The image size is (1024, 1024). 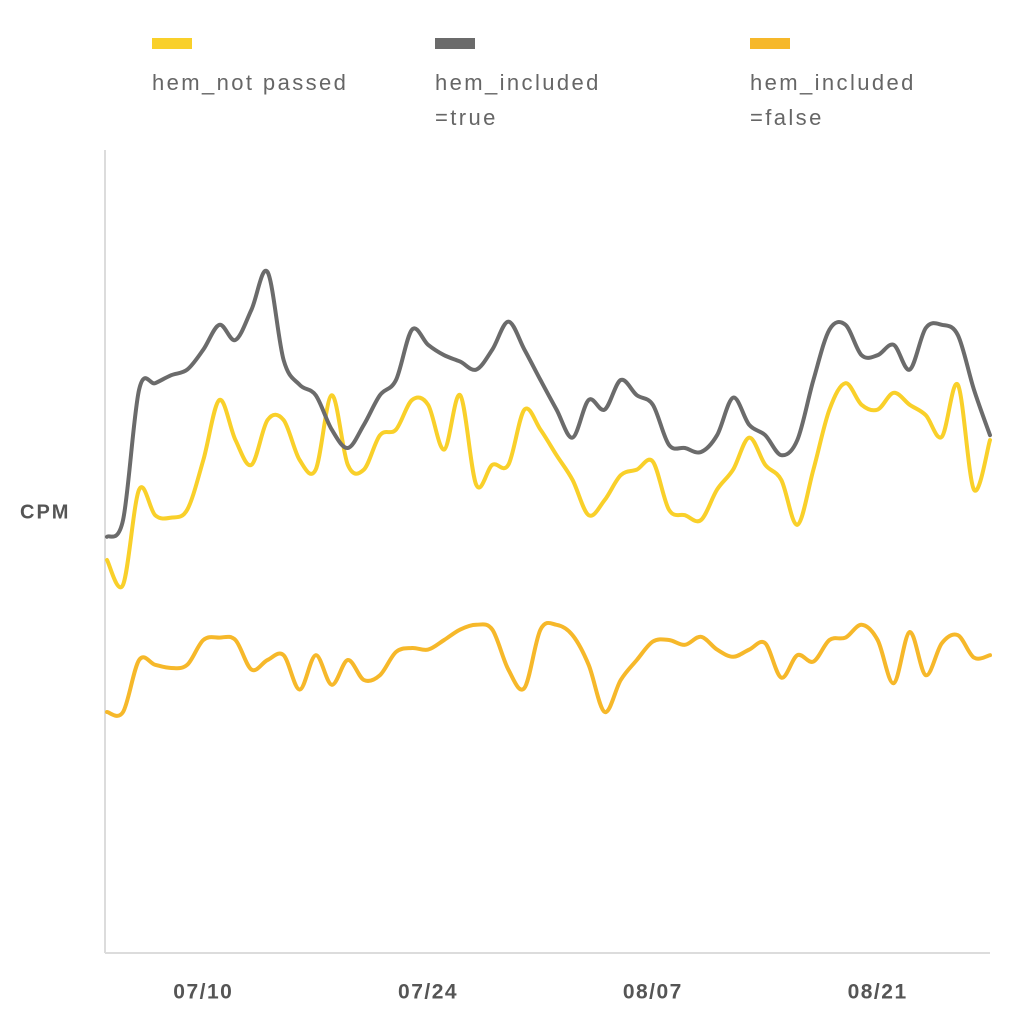 I want to click on y-axis-label: CPM, so click(x=45, y=512).